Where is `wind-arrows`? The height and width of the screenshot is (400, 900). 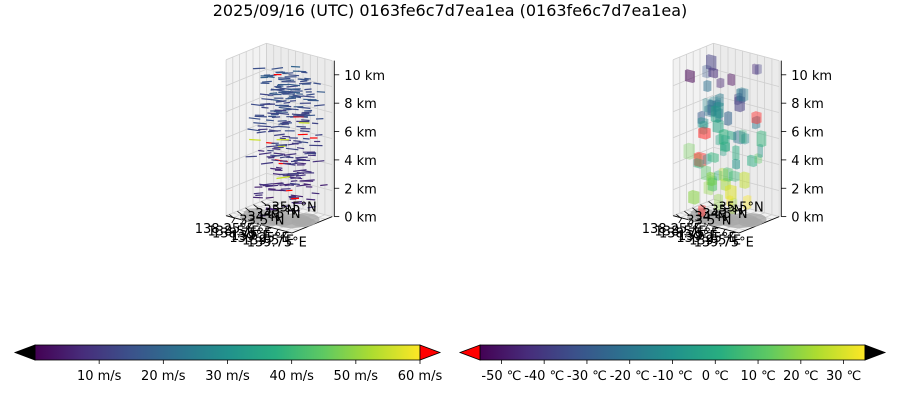
wind-arrows is located at coordinates (286, 141).